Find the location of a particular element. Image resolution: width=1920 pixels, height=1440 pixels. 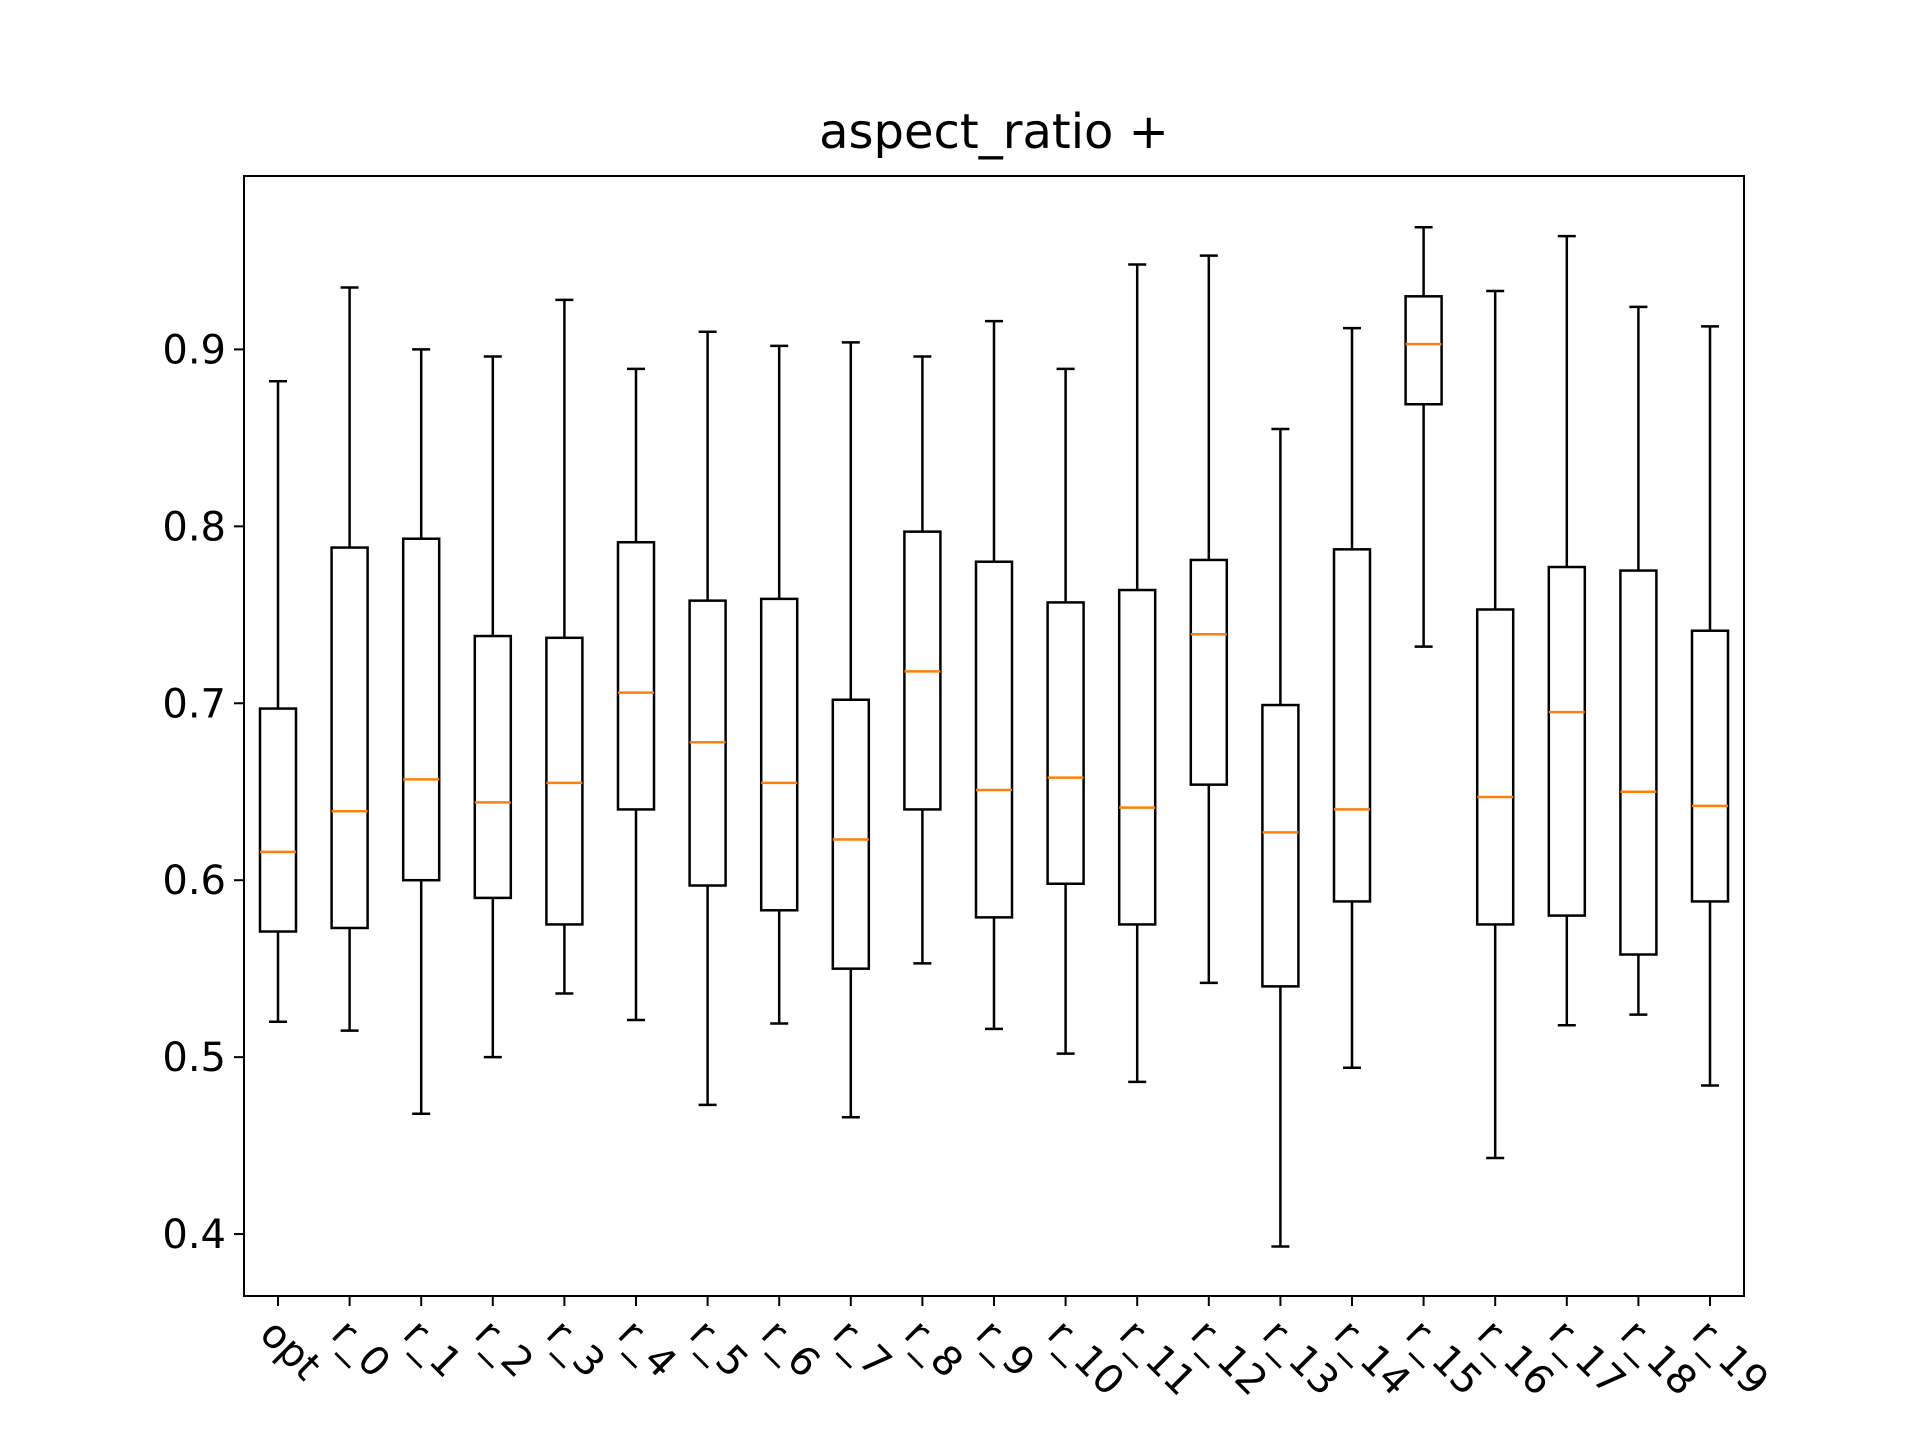

x-tick-label: r_10 is located at coordinates (1086, 1358).